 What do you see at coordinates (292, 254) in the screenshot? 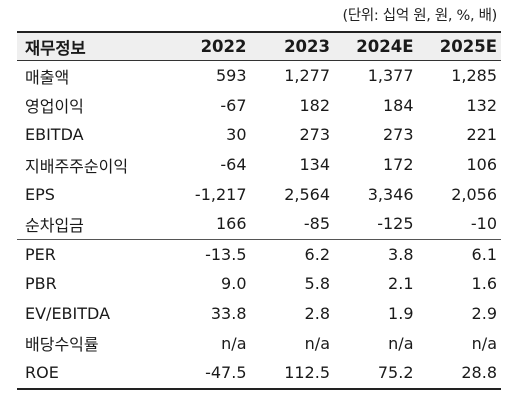
I see `table-cell: 6.2` at bounding box center [292, 254].